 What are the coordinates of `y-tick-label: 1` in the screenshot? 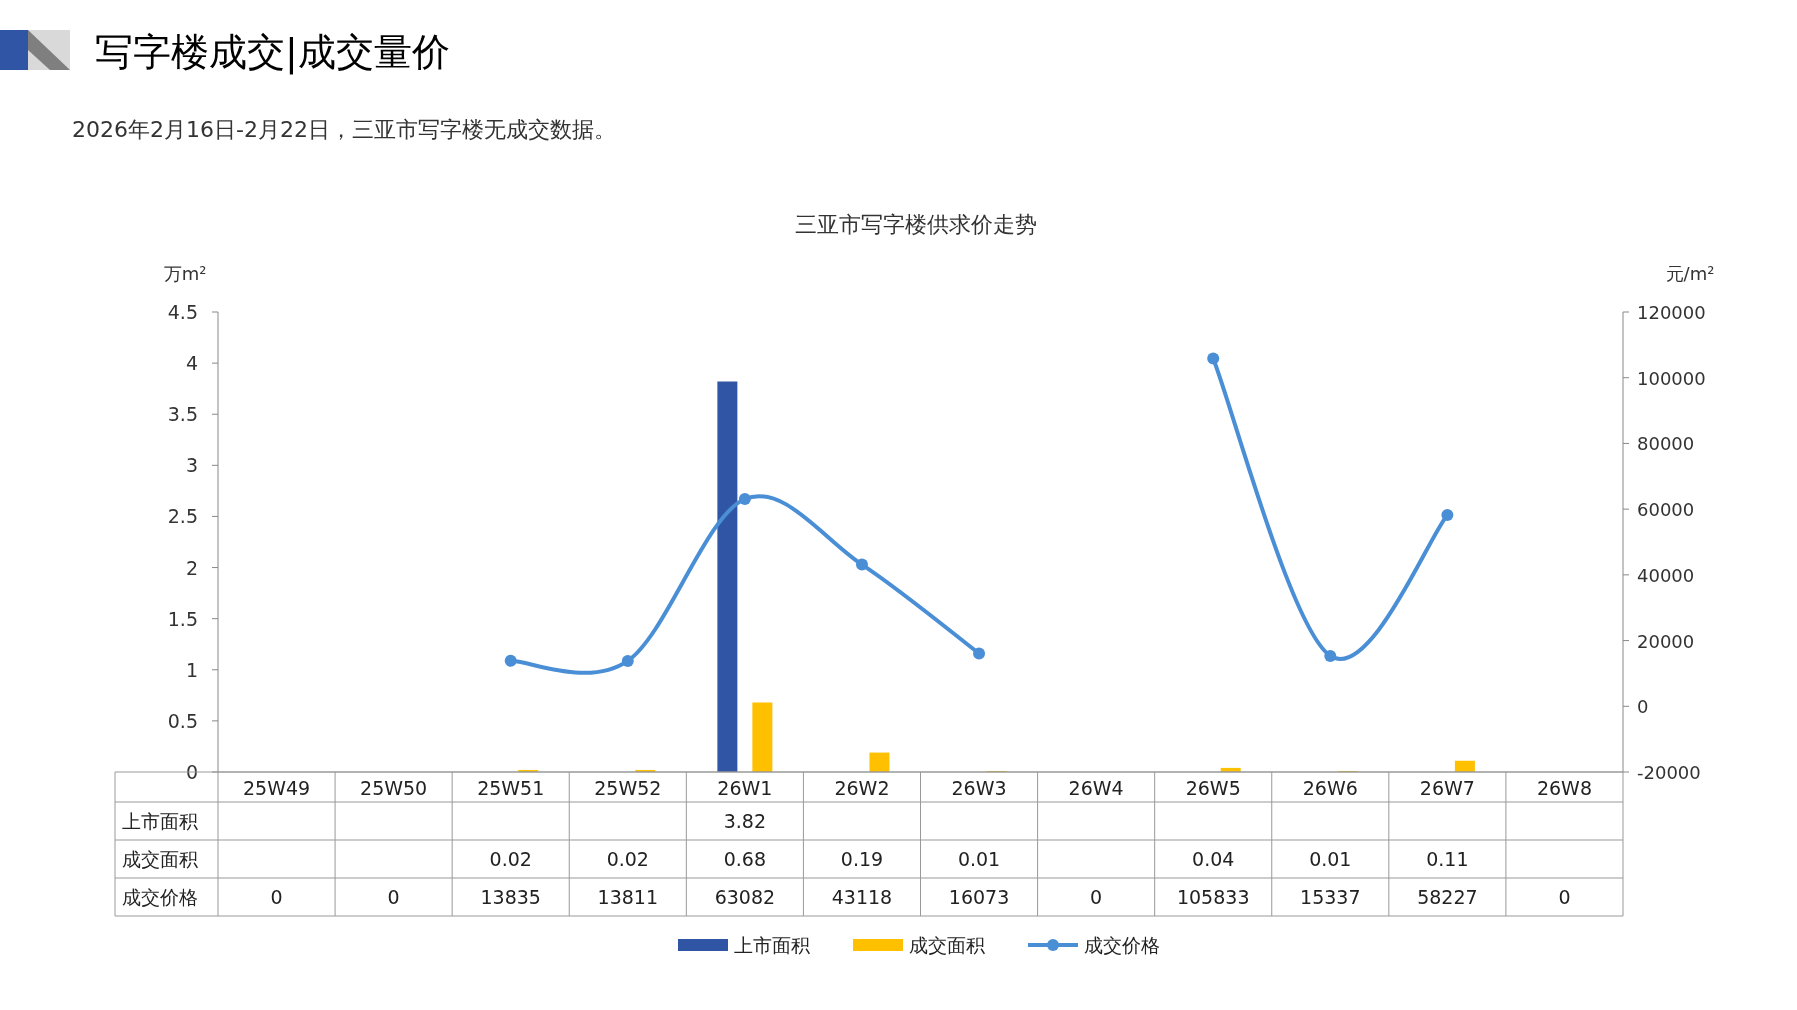 It's located at (191, 669).